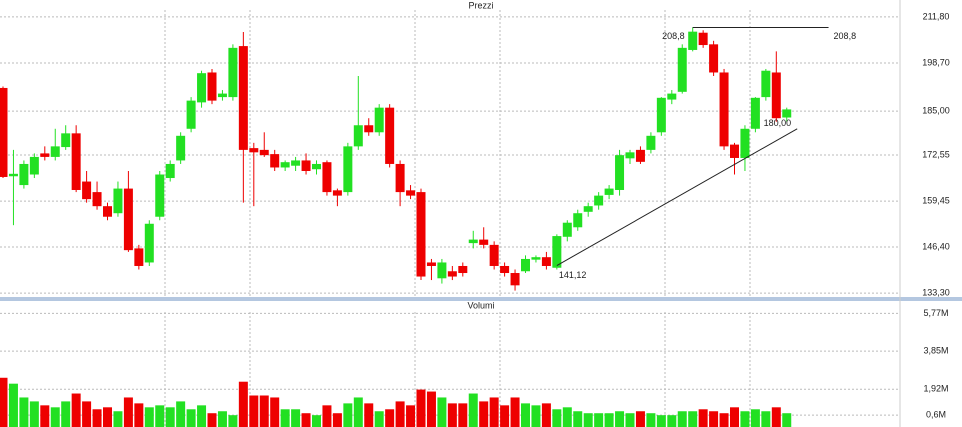  I want to click on y-tick-label: 133,30, so click(936, 292).